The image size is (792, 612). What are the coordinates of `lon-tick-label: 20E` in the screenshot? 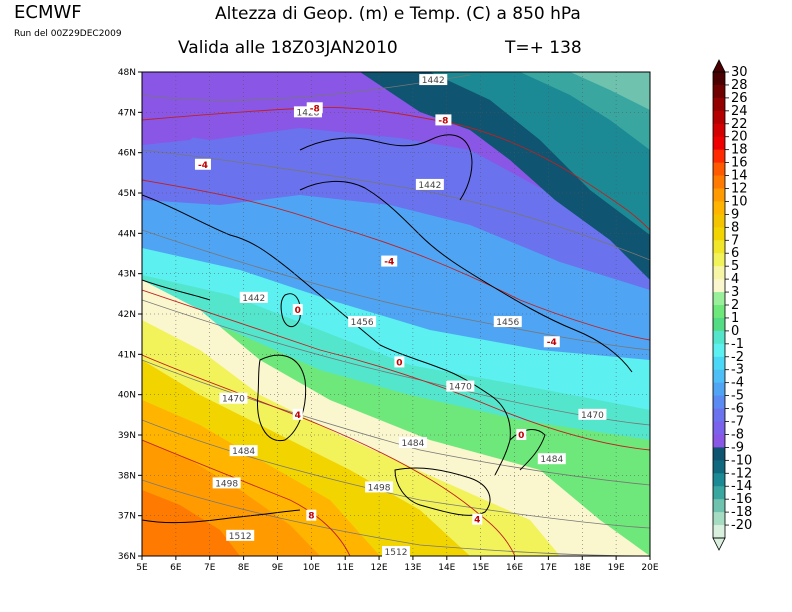 It's located at (649, 568).